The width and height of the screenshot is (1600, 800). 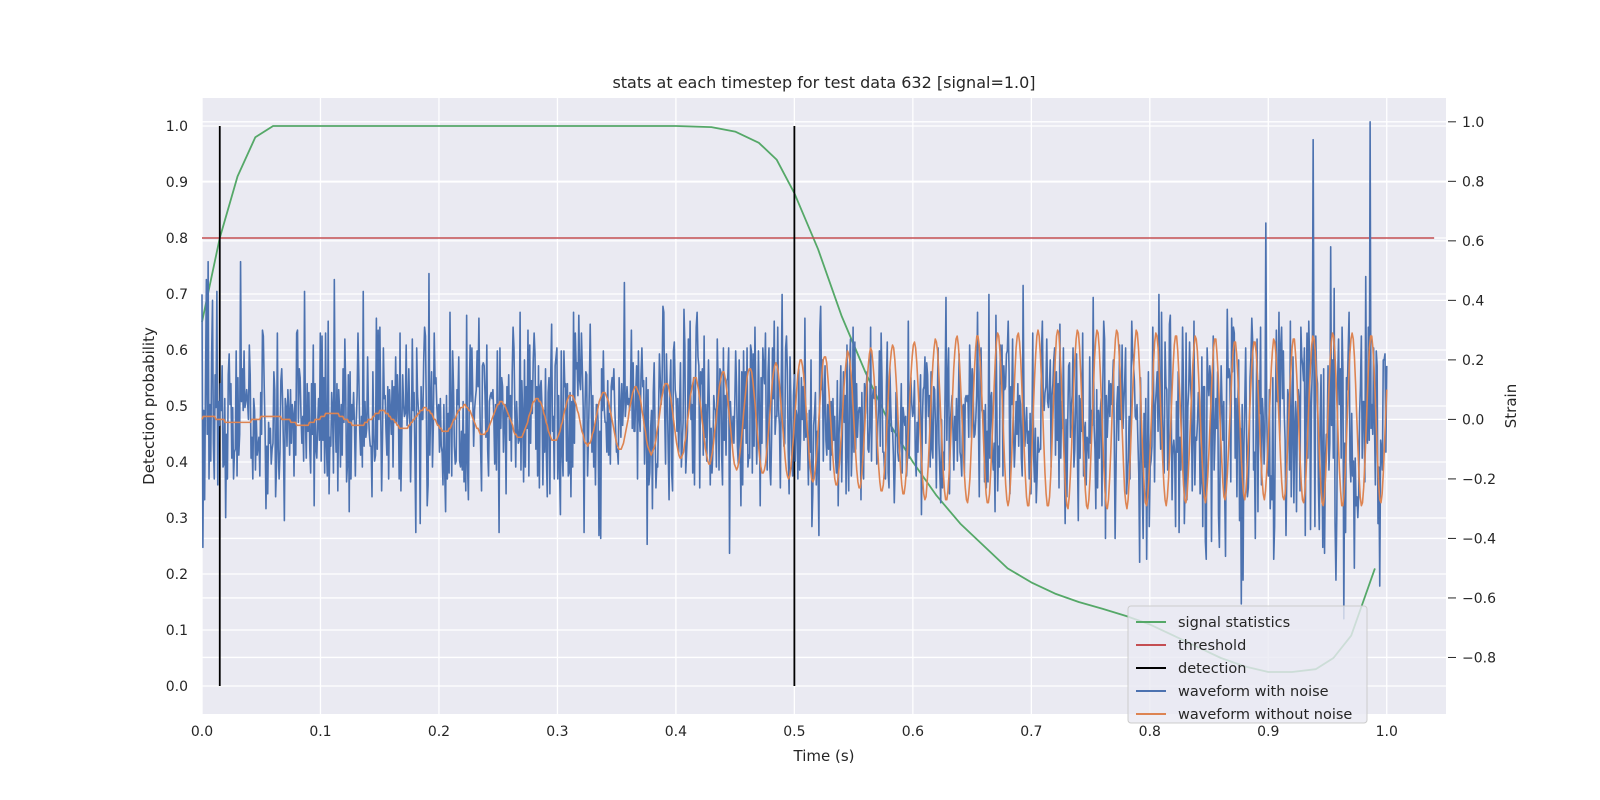 I want to click on x-tick-label: 0.1, so click(x=320, y=732).